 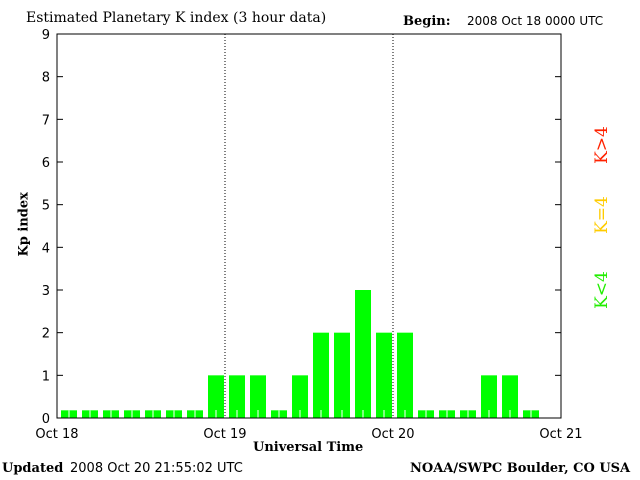 I want to click on y-tick-label: 8, so click(x=46, y=78).